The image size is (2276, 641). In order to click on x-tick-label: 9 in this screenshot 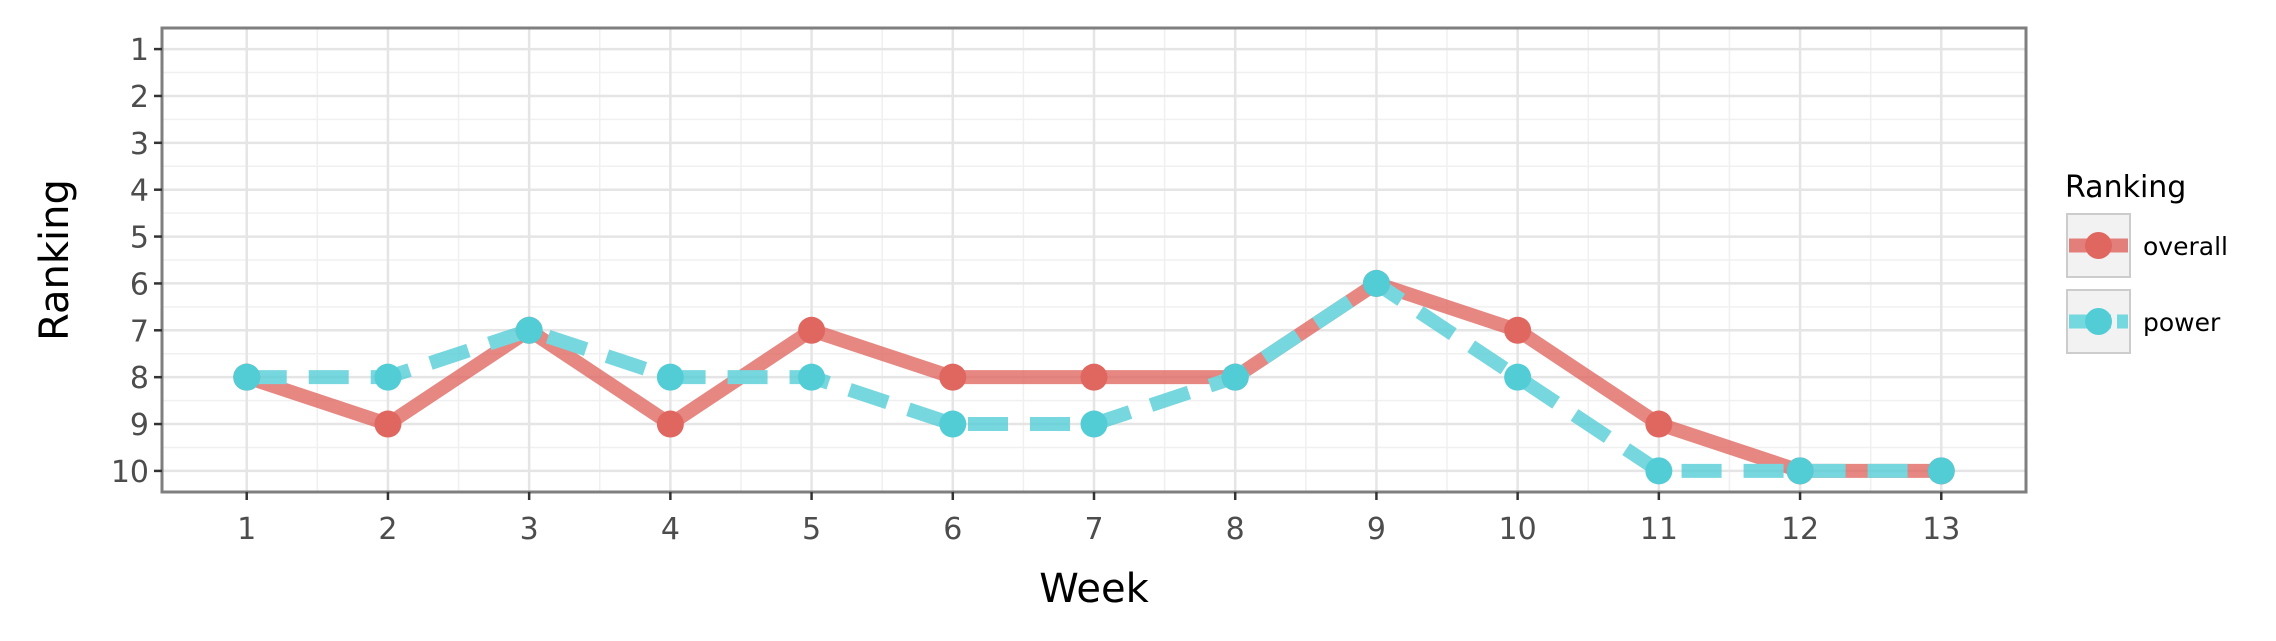, I will do `click(1376, 529)`.